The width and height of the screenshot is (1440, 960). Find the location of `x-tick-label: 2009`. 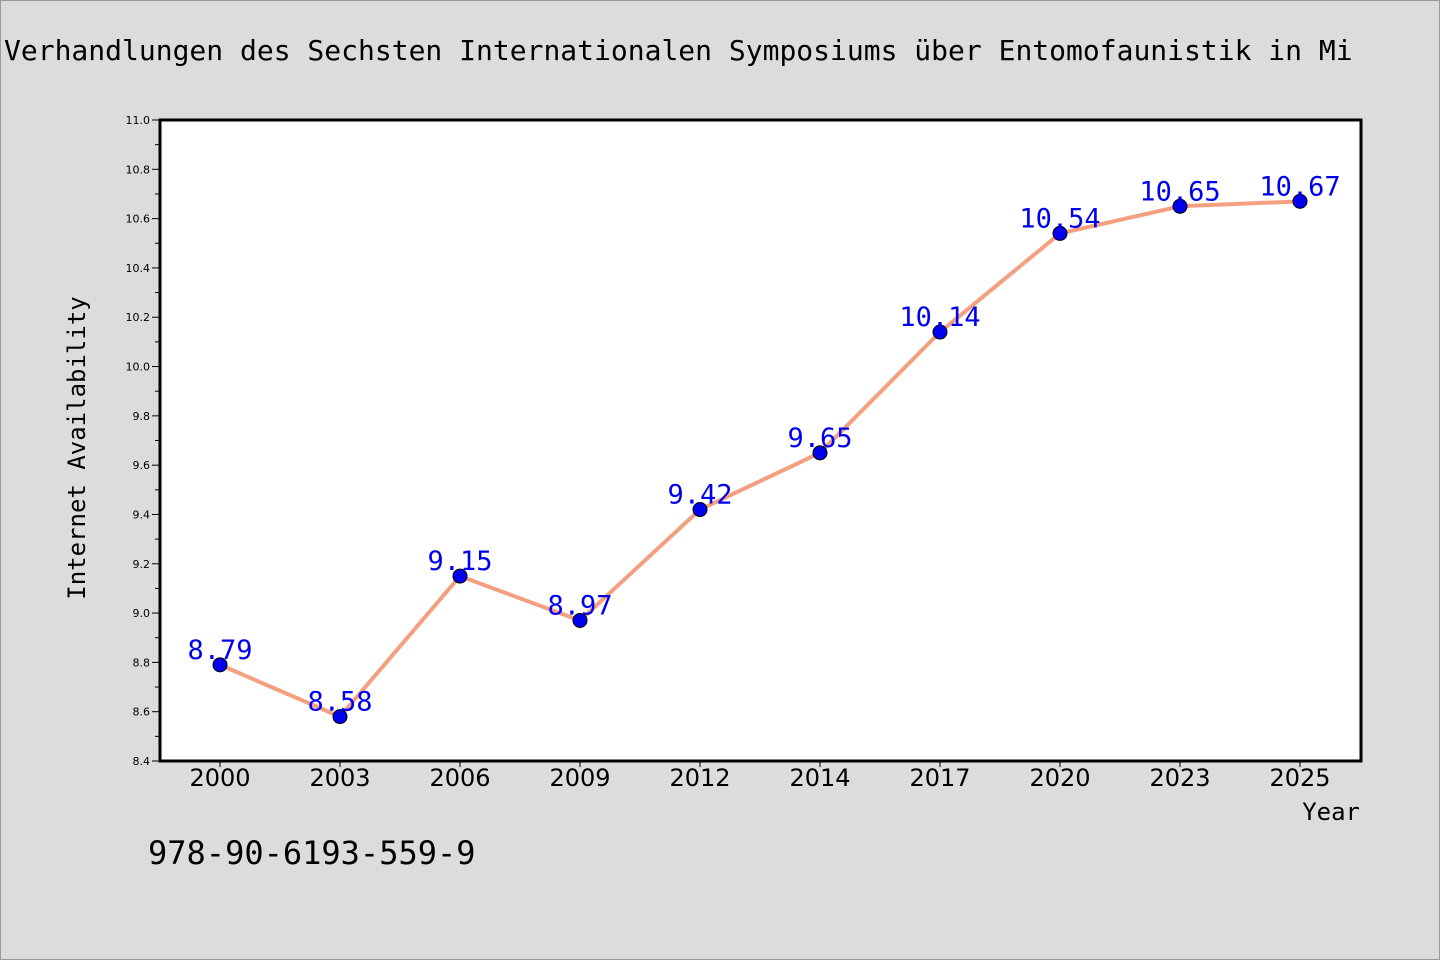

x-tick-label: 2009 is located at coordinates (579, 778).